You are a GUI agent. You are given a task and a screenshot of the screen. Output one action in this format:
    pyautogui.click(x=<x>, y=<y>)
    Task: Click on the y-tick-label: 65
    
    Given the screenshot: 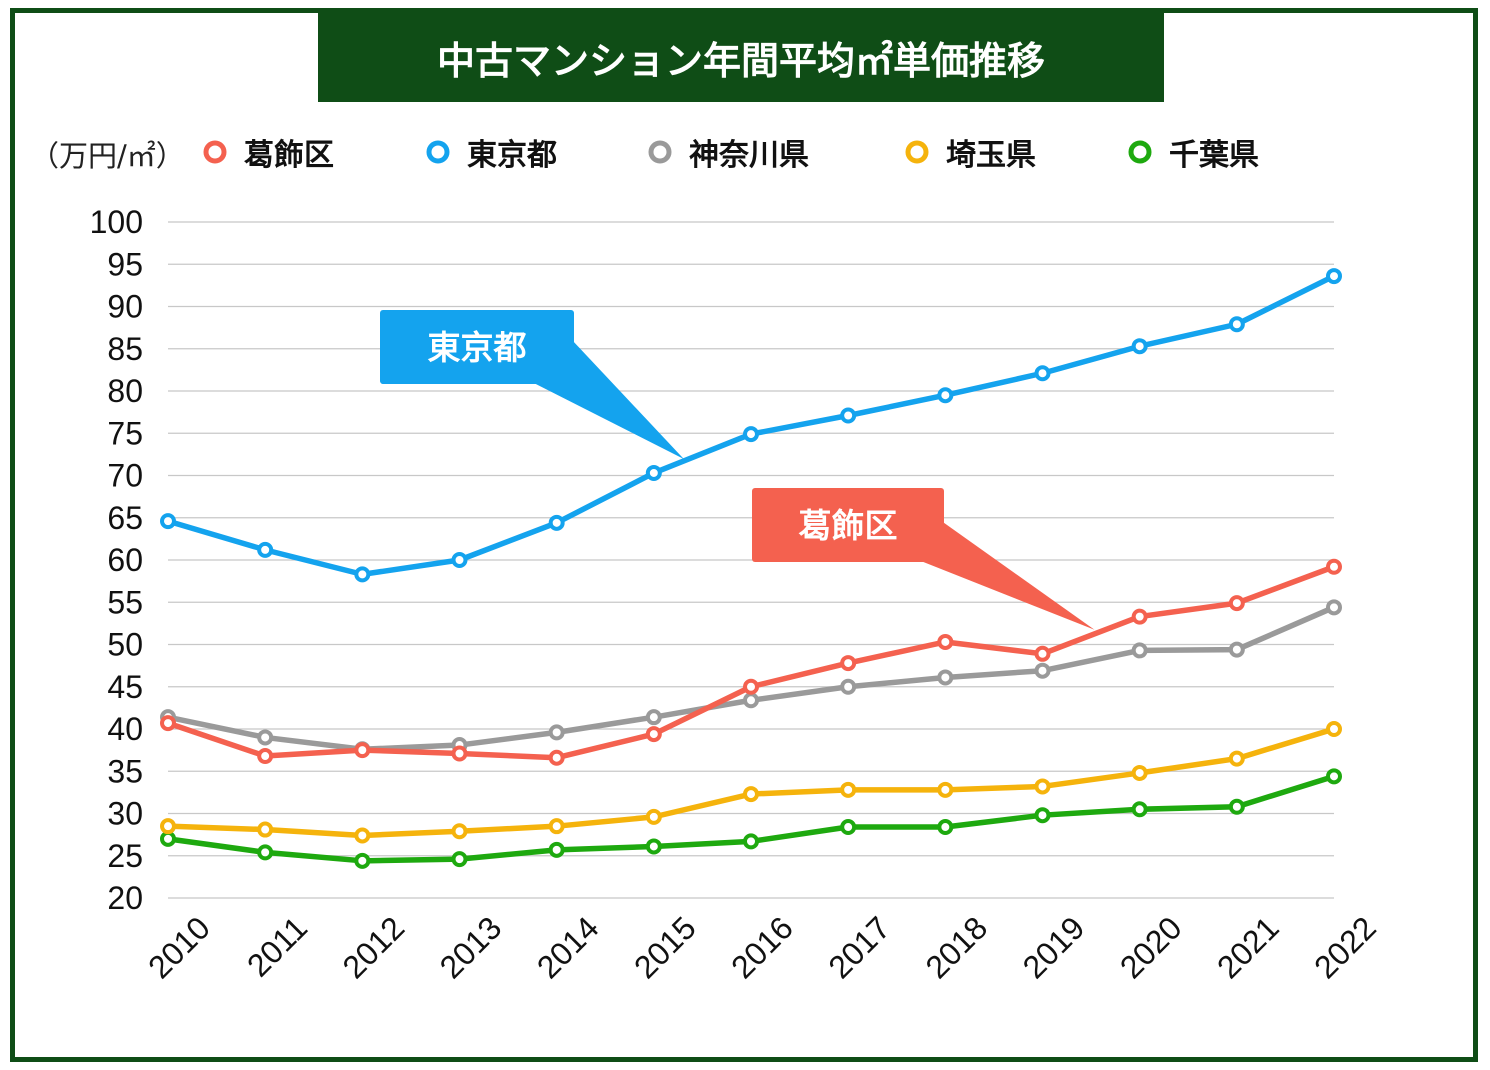 What is the action you would take?
    pyautogui.click(x=125, y=518)
    